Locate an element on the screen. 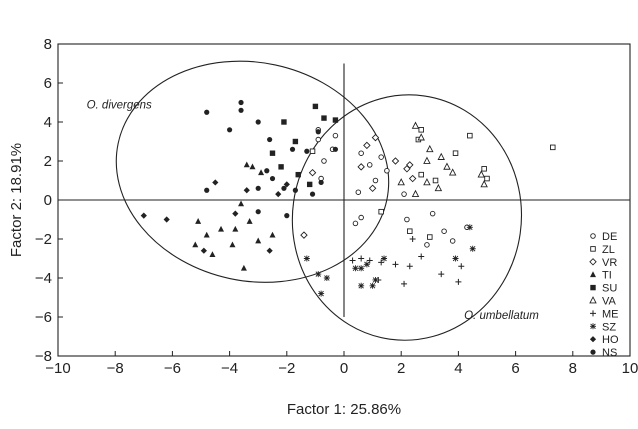  x-tick-label: −10 is located at coordinates (57, 368).